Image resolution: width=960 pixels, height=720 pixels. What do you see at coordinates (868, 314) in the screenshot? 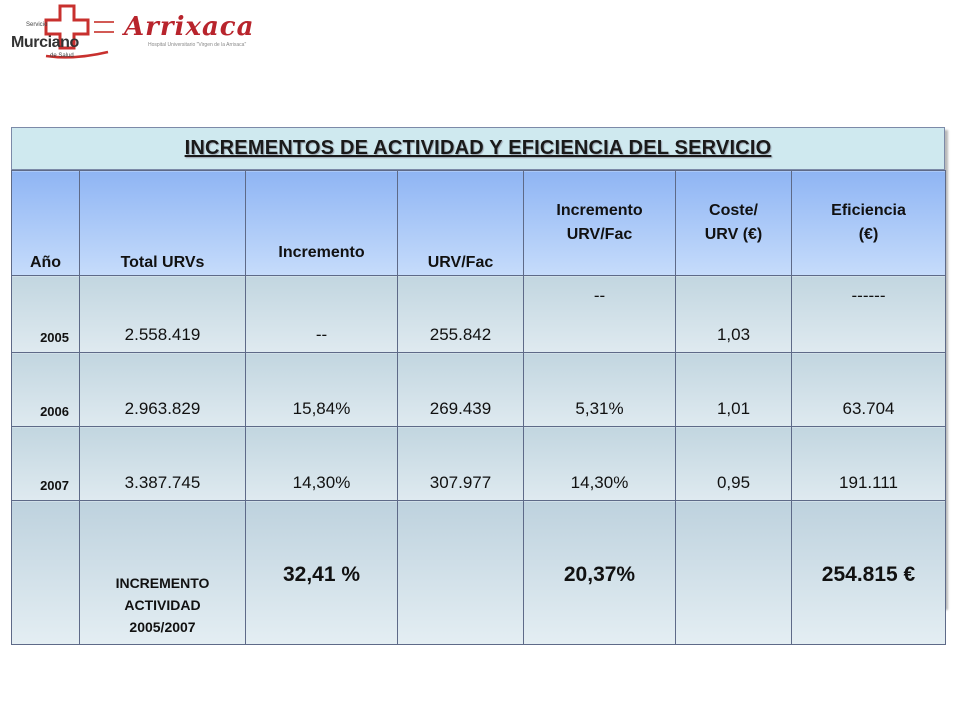
I see `cell-eficiencia: ------` at bounding box center [868, 314].